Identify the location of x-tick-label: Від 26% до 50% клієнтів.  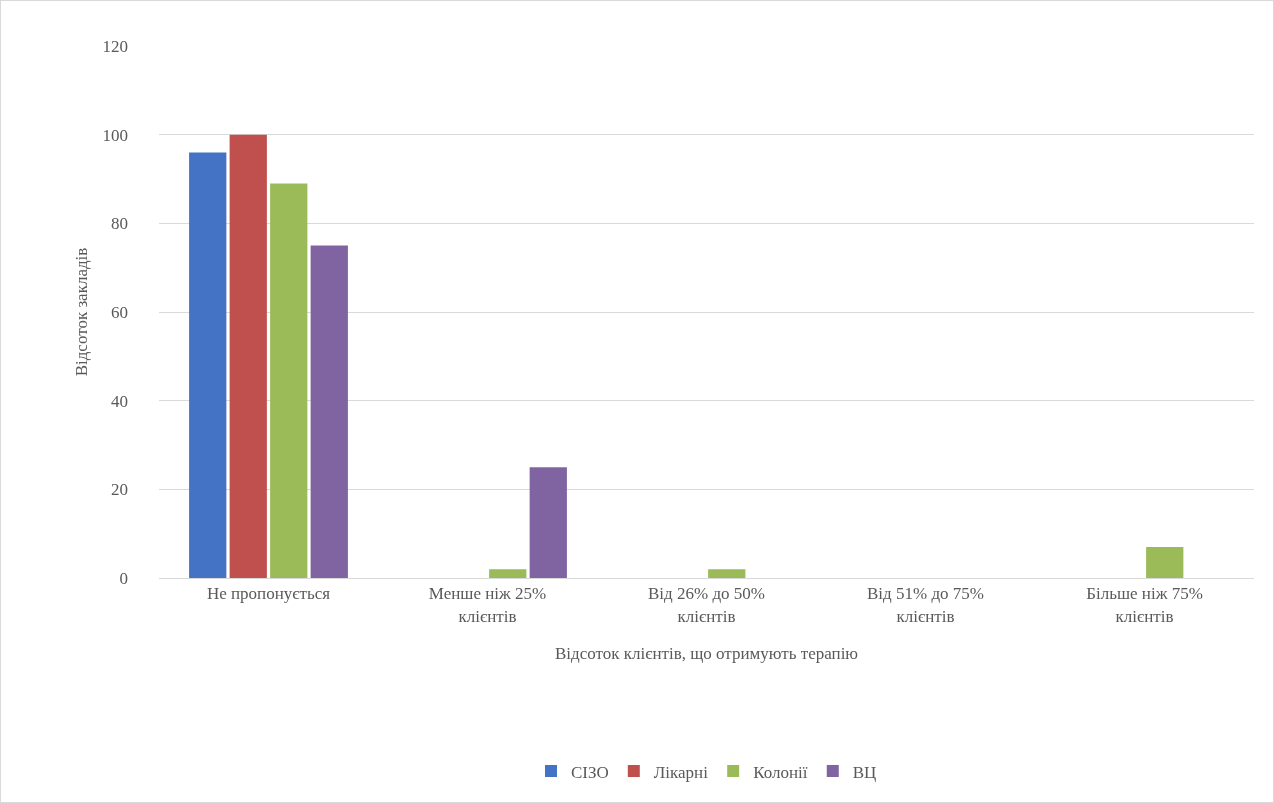
(706, 605).